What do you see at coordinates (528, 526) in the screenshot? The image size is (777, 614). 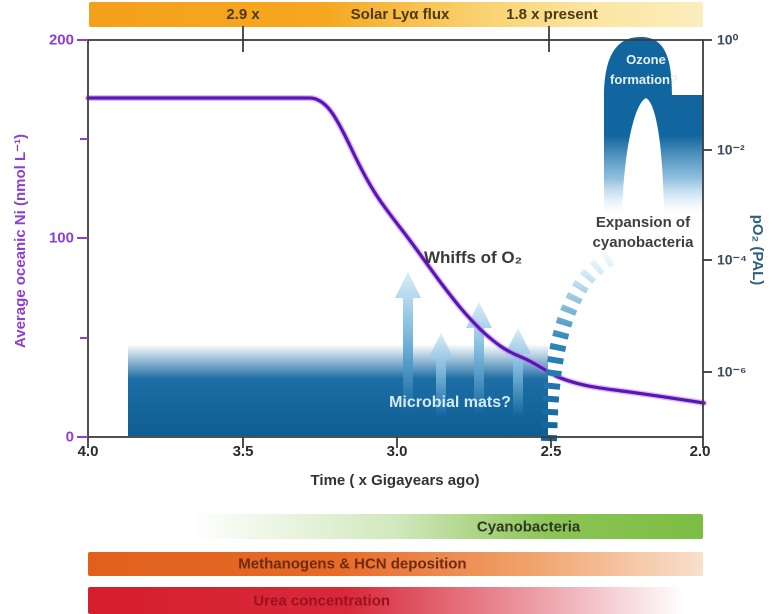 I see `event-bar-cyanobacteria-label: Cyanobacteria` at bounding box center [528, 526].